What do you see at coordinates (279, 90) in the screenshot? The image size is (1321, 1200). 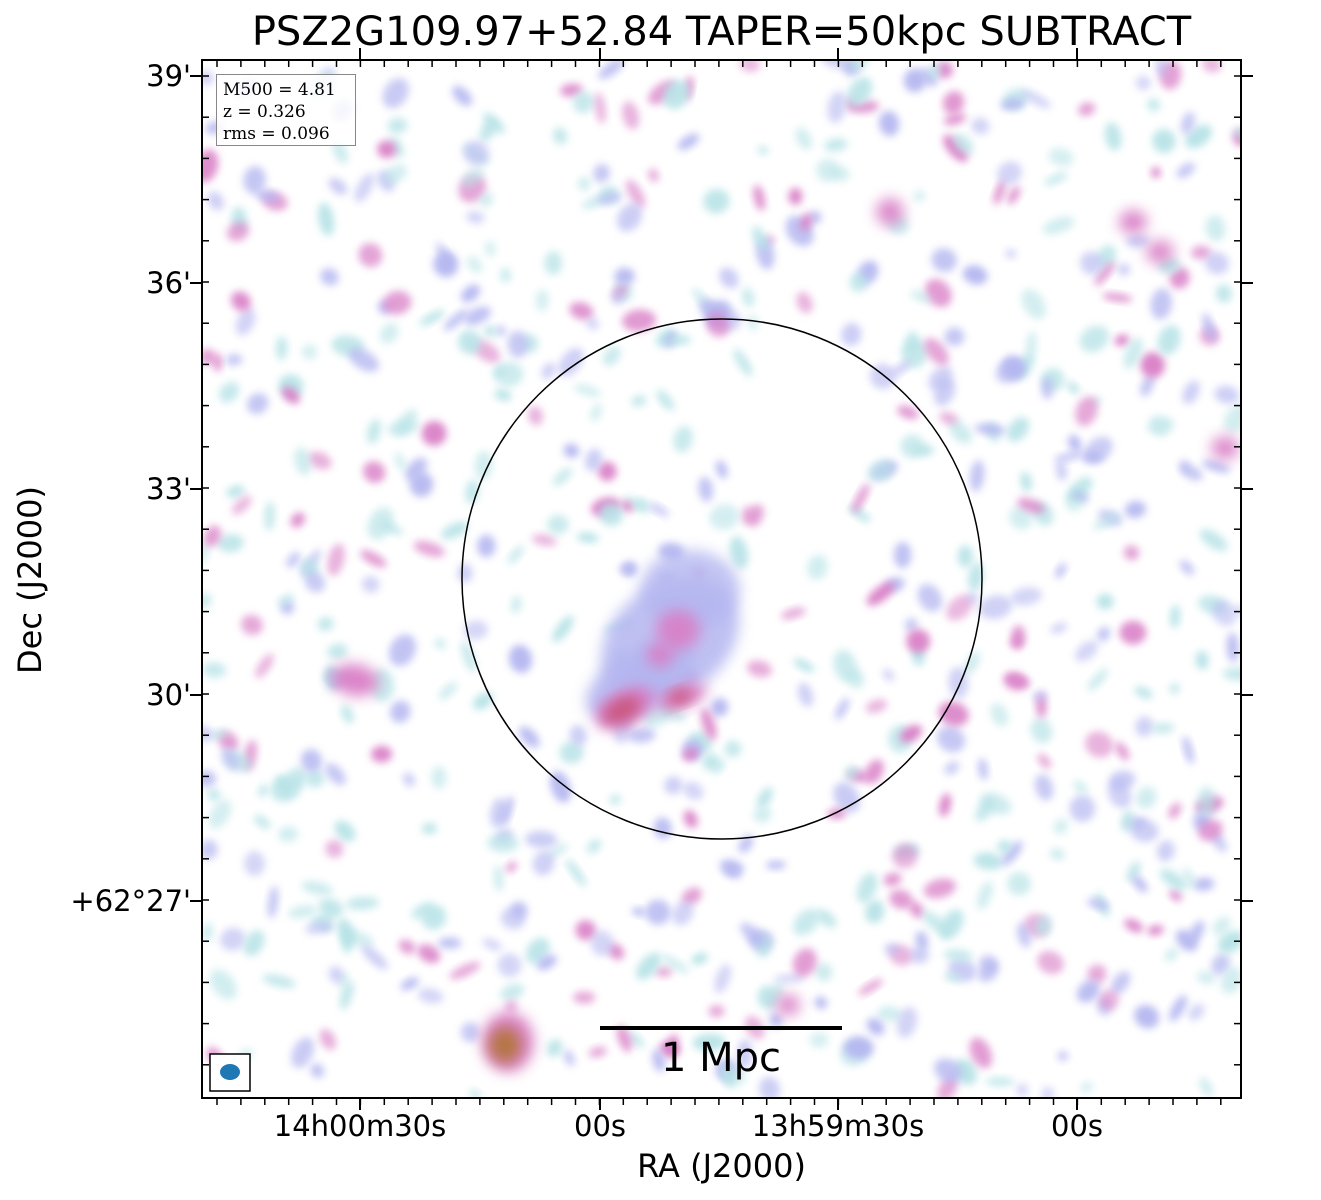 I see `mass-text: M500 = 4.81` at bounding box center [279, 90].